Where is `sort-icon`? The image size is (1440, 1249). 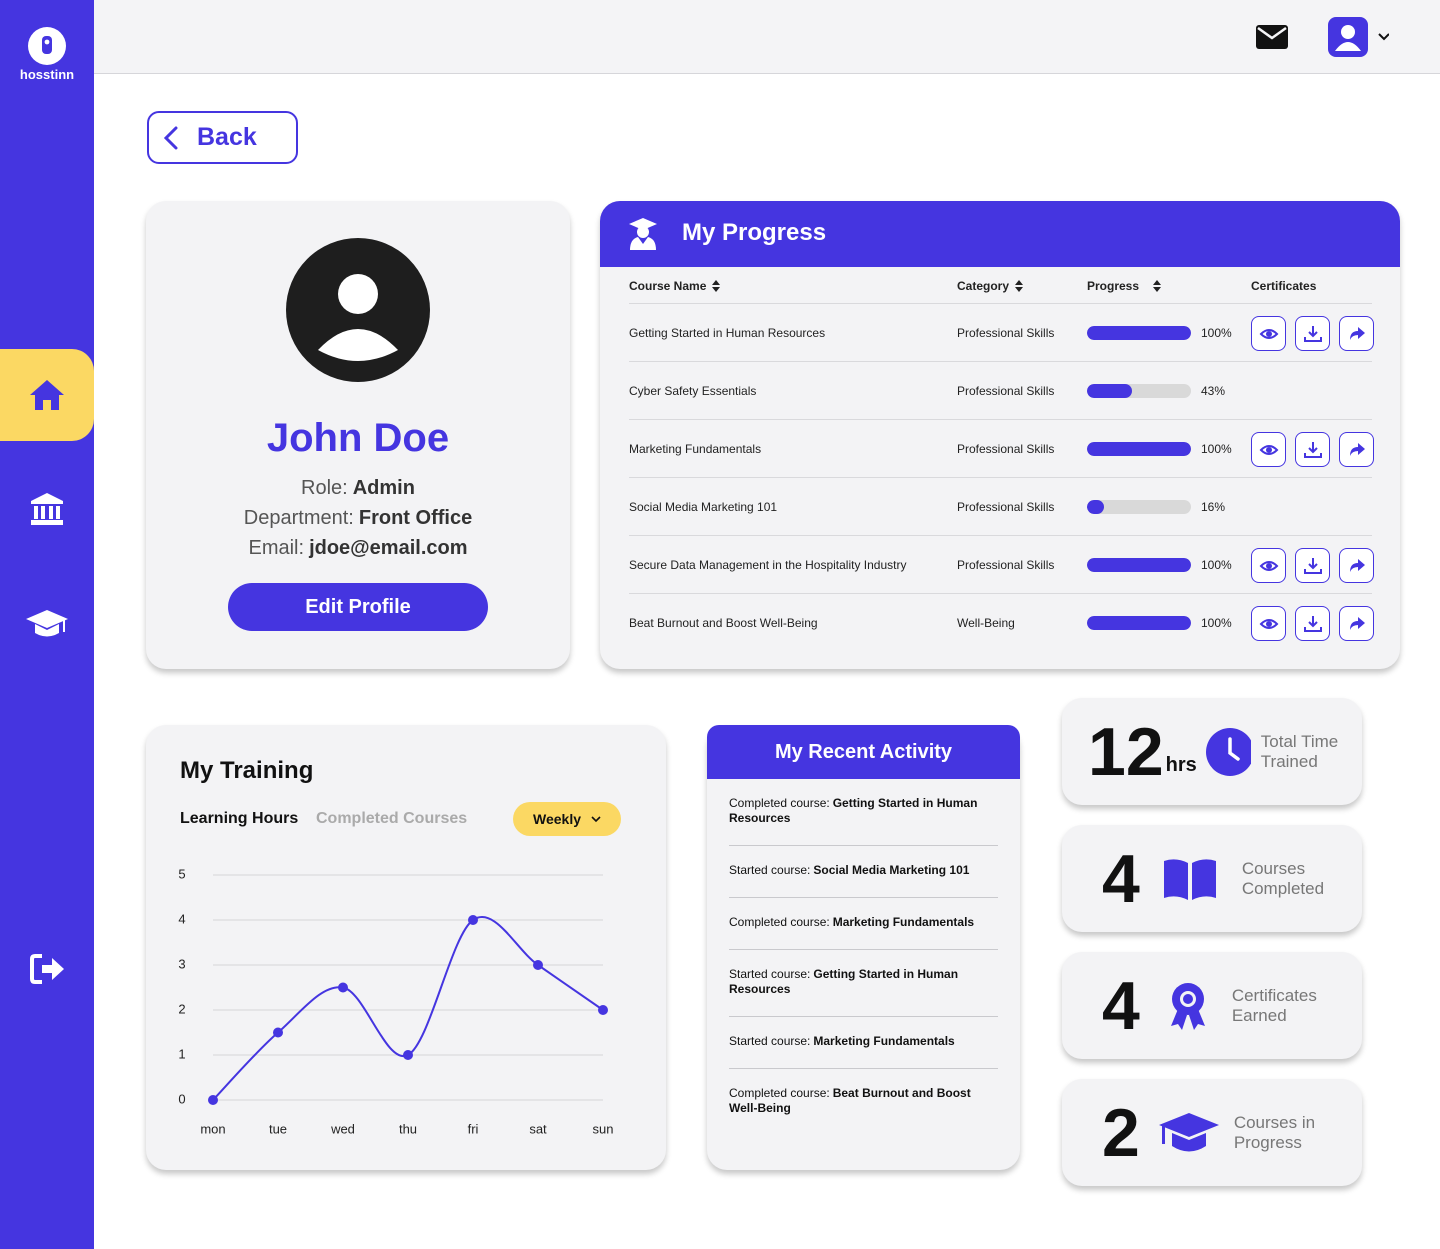 sort-icon is located at coordinates (716, 286).